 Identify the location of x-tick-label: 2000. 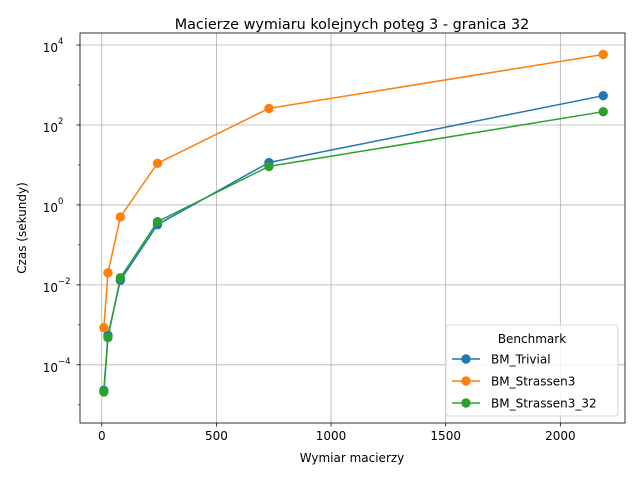
(560, 436).